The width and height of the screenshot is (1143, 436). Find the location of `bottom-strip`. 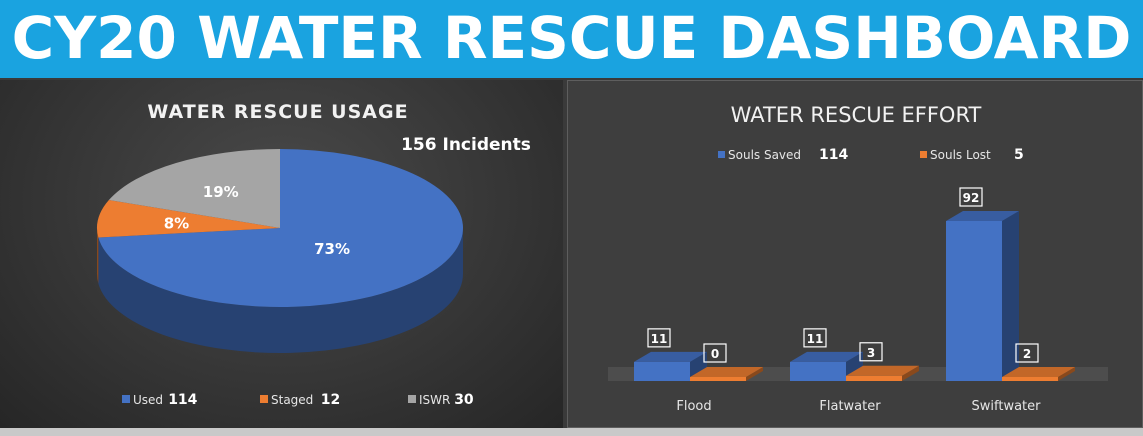

bottom-strip is located at coordinates (571, 432).